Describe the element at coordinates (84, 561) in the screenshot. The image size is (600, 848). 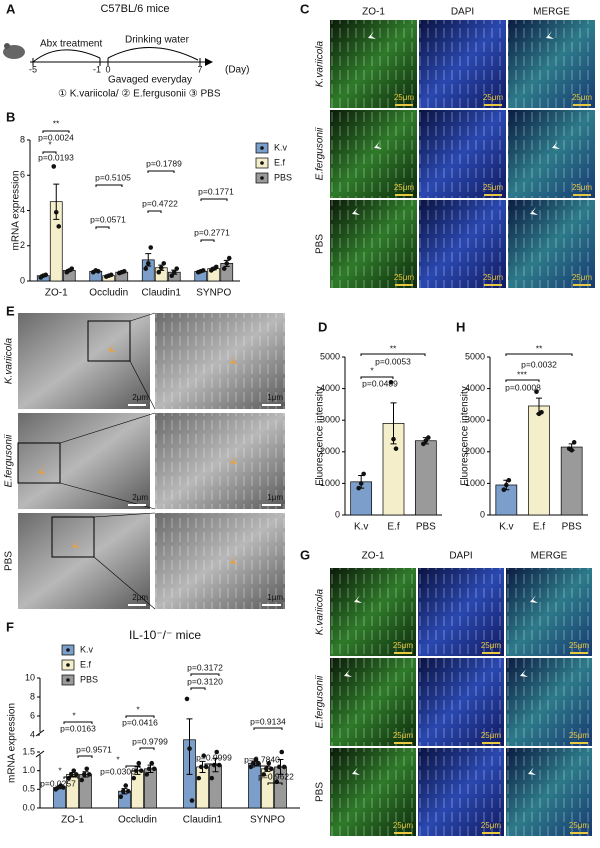
I see `em-overview` at that location.